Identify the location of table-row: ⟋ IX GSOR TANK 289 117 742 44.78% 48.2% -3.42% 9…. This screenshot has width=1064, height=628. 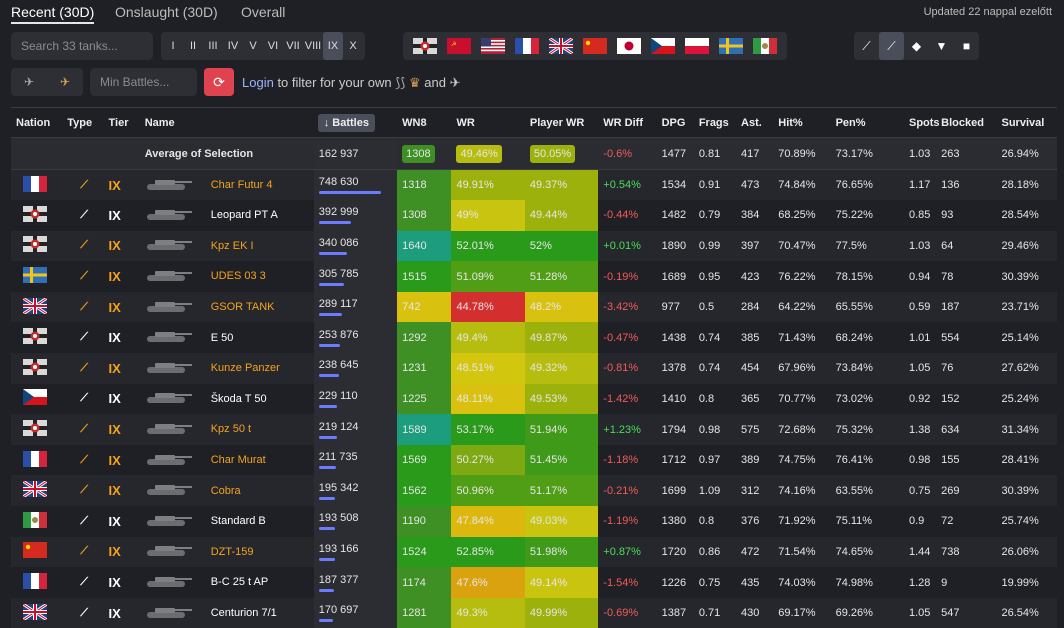
(534, 307).